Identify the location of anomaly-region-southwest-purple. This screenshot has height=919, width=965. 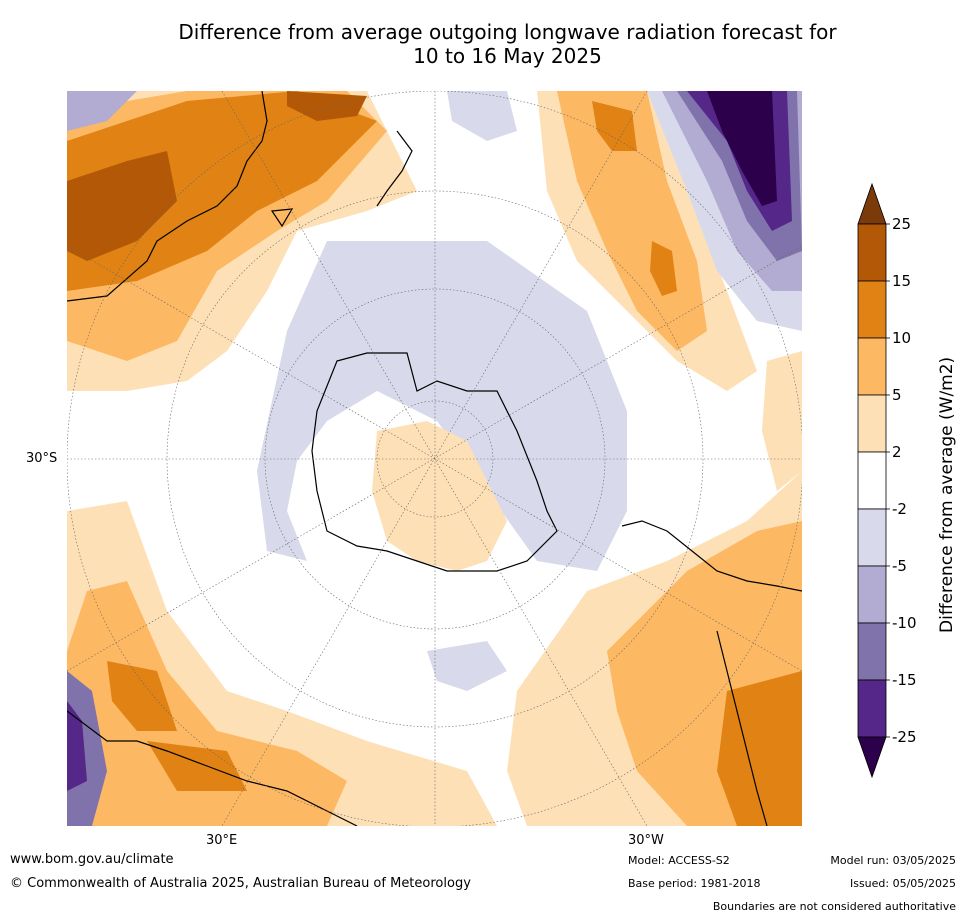
(87, 748).